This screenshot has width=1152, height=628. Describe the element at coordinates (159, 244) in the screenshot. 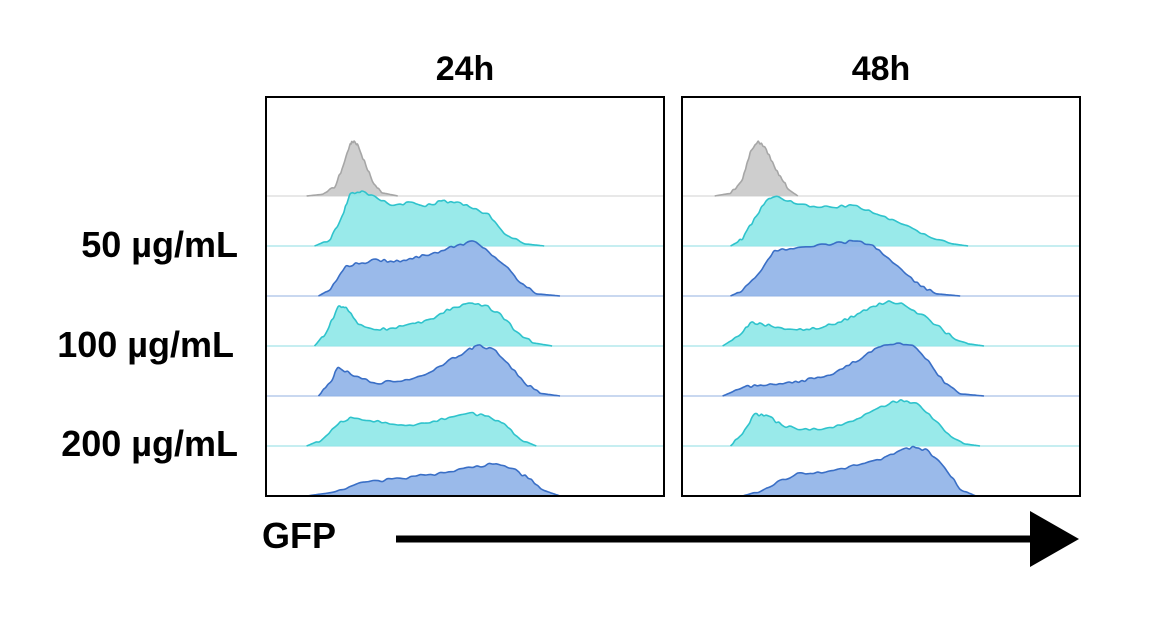

I see `row-label-50: 50 µg/mL` at that location.